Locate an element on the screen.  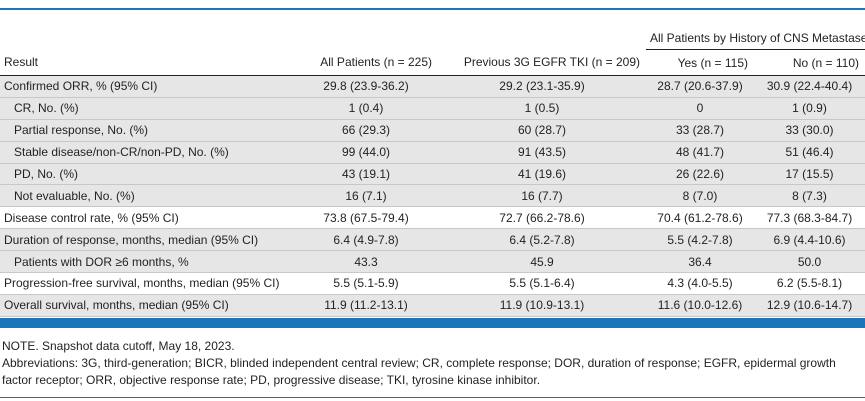
row-label: Confirmed ORR, % (95% CI) is located at coordinates (147, 86).